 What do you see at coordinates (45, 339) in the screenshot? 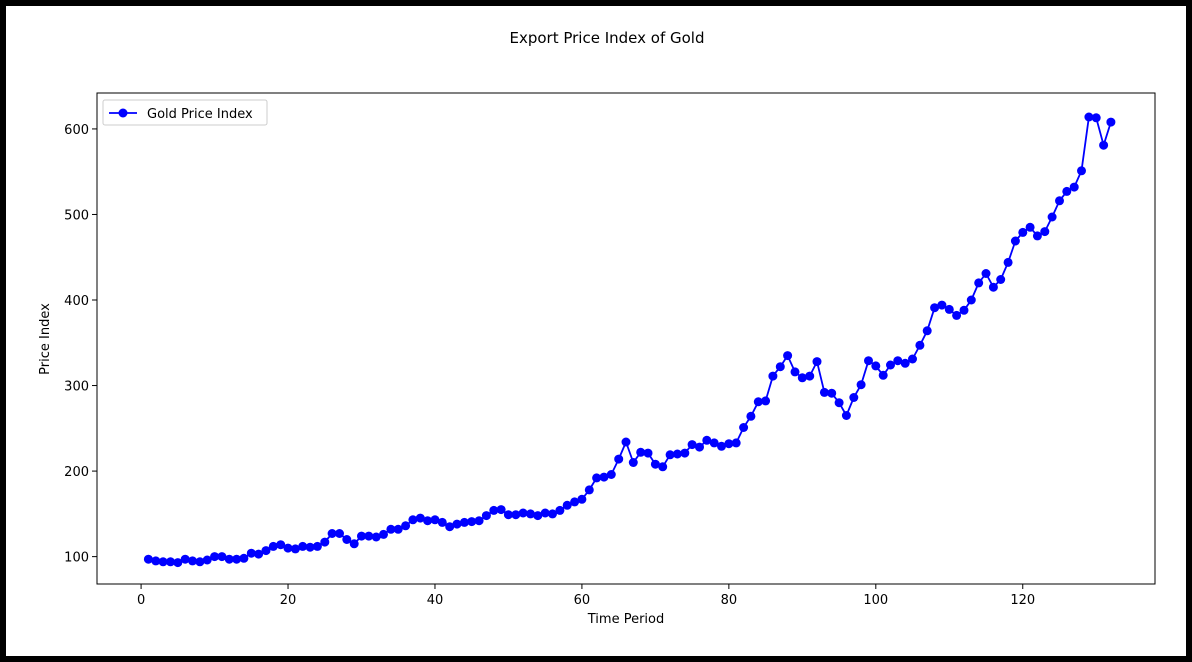
I see `y-axis-label: Price Index` at bounding box center [45, 339].